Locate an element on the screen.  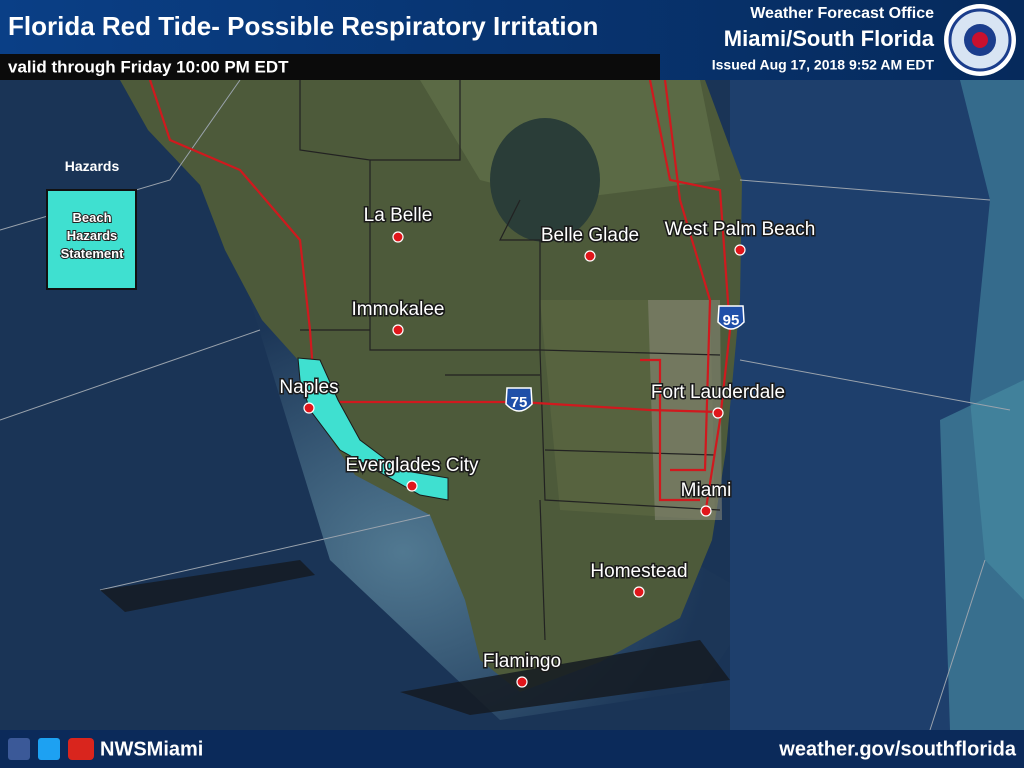
footer-website: weather.gov/southflorida is located at coordinates (897, 749).